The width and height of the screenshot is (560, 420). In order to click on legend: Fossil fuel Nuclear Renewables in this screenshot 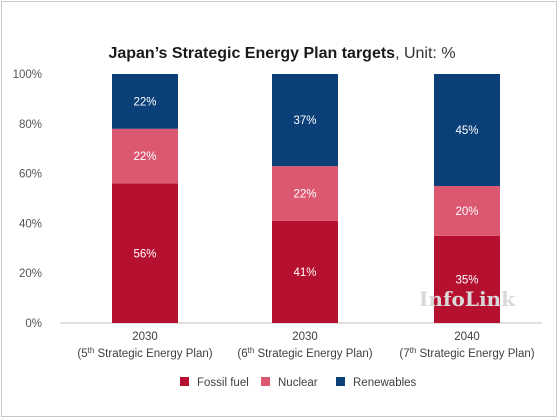, I will do `click(298, 383)`.